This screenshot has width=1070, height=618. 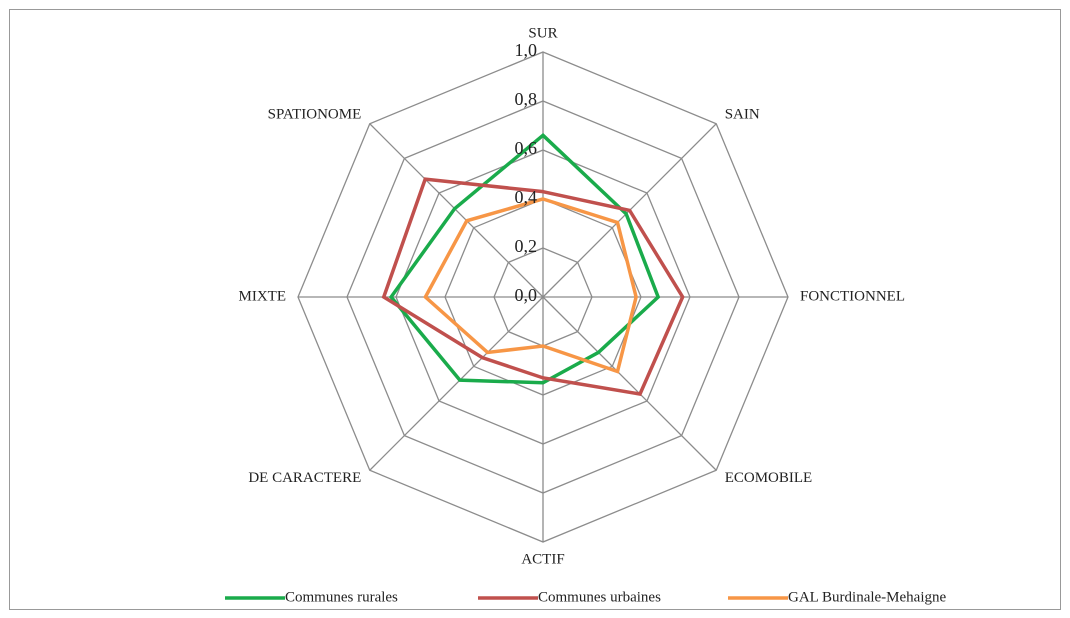 What do you see at coordinates (304, 478) in the screenshot?
I see `axis-label: DE CARACTERE` at bounding box center [304, 478].